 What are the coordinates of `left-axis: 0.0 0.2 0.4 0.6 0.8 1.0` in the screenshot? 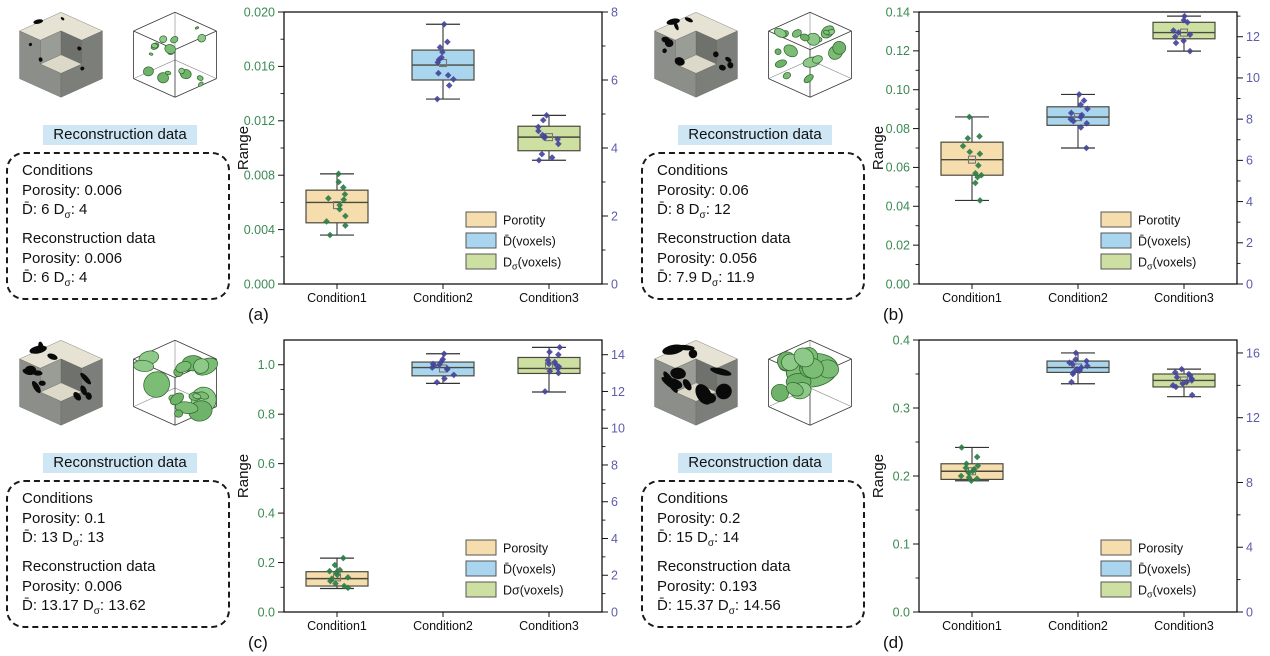 It's located at (271, 488).